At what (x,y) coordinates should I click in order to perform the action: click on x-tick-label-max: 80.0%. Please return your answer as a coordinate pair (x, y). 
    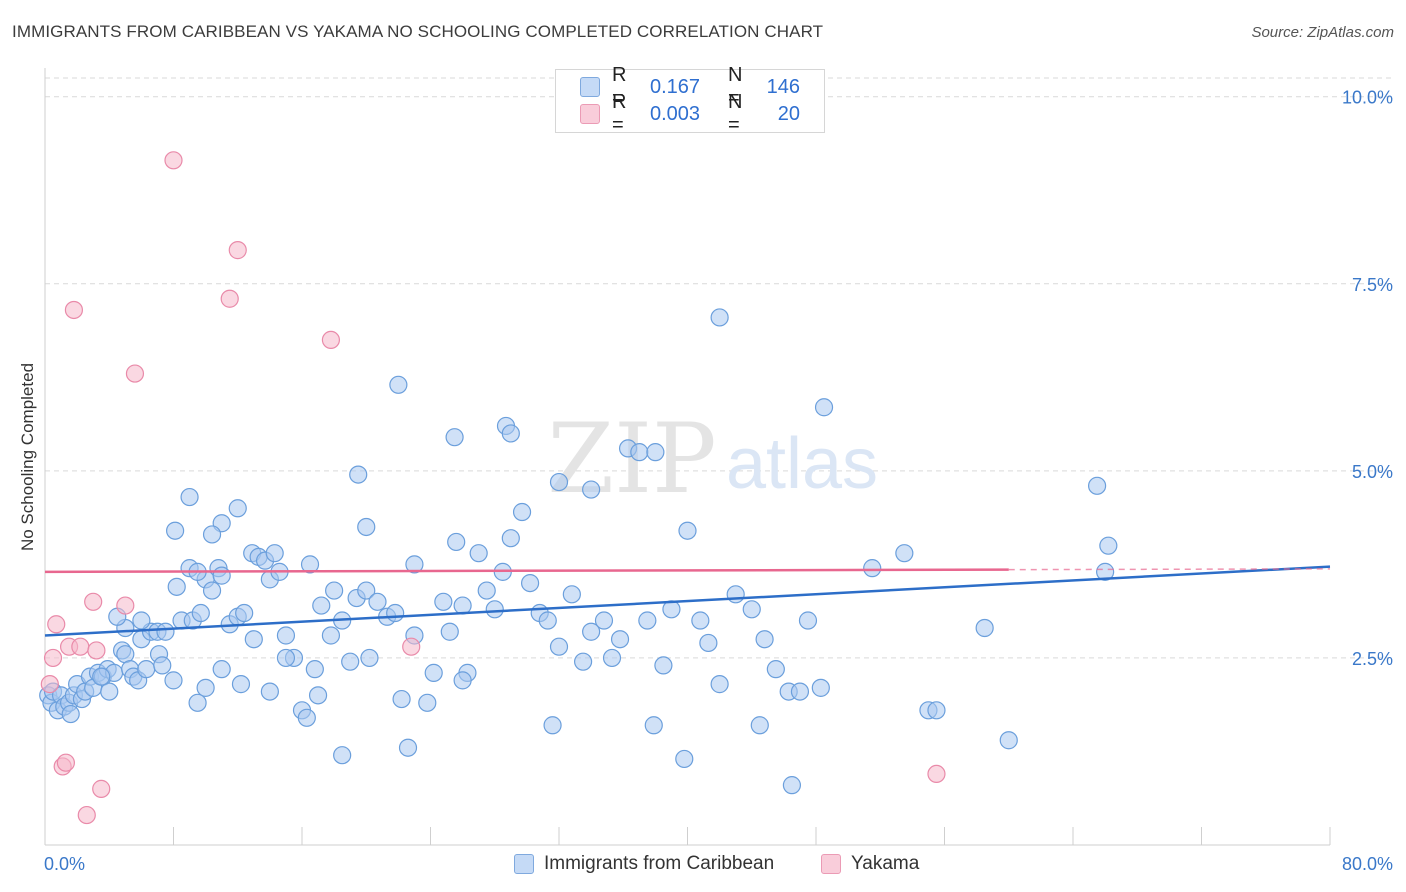
    Looking at the image, I should click on (1367, 864).